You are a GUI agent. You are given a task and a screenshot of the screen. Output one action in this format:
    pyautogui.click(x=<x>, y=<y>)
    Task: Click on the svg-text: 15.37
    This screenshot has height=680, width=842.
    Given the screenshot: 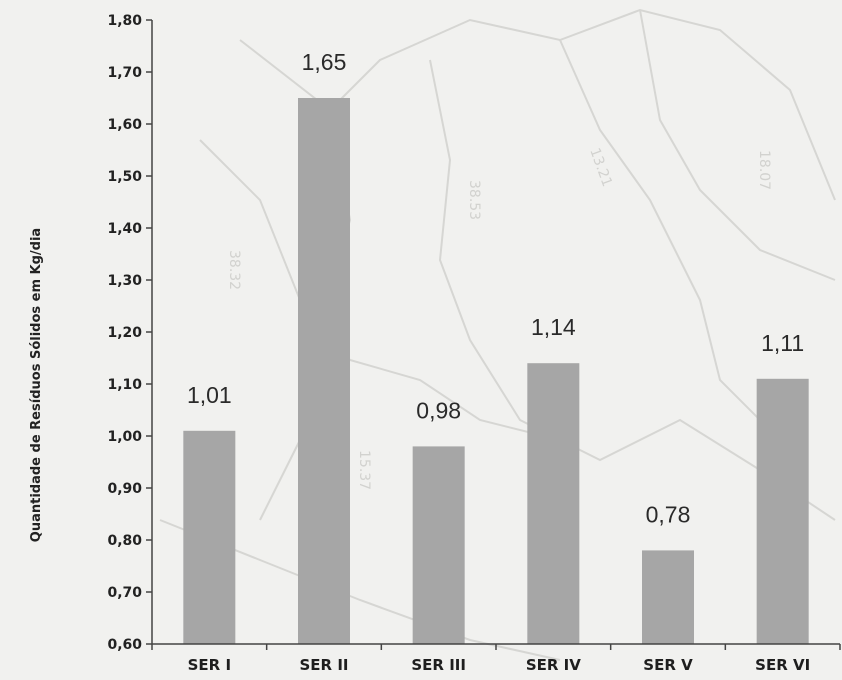 What is the action you would take?
    pyautogui.click(x=364, y=470)
    